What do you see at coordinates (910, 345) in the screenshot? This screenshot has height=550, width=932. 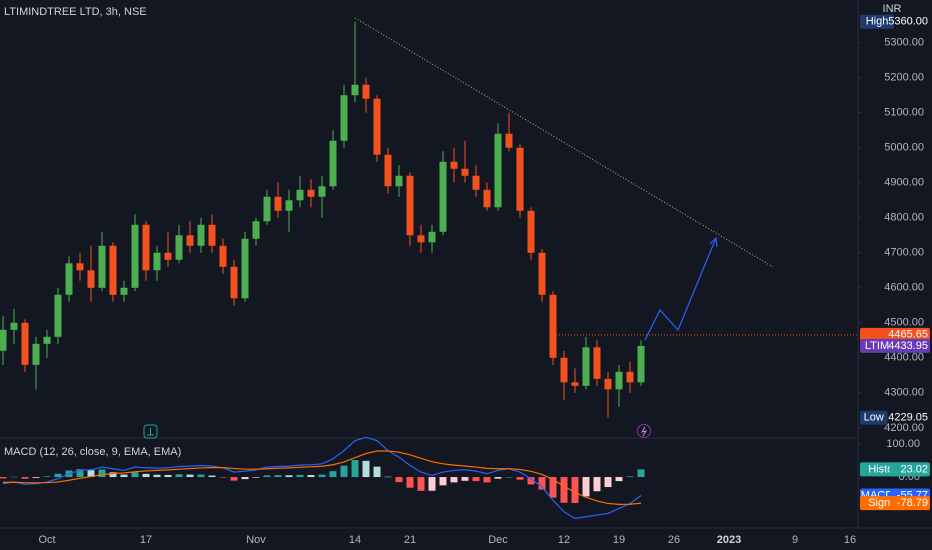 I see `last-price-tag-value-box` at bounding box center [910, 345].